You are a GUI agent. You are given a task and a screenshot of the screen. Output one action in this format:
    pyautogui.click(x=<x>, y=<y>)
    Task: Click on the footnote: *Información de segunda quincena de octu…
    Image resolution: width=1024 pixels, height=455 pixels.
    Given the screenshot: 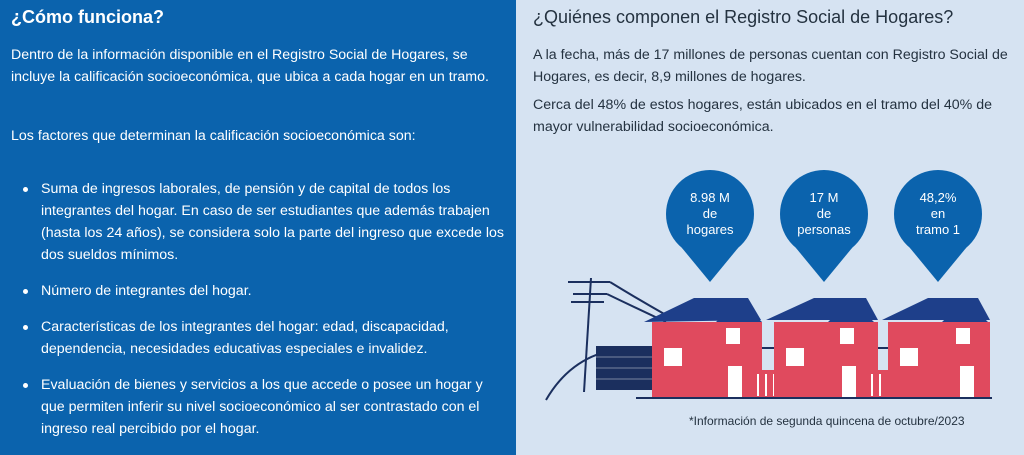 What is the action you would take?
    pyautogui.click(x=827, y=421)
    